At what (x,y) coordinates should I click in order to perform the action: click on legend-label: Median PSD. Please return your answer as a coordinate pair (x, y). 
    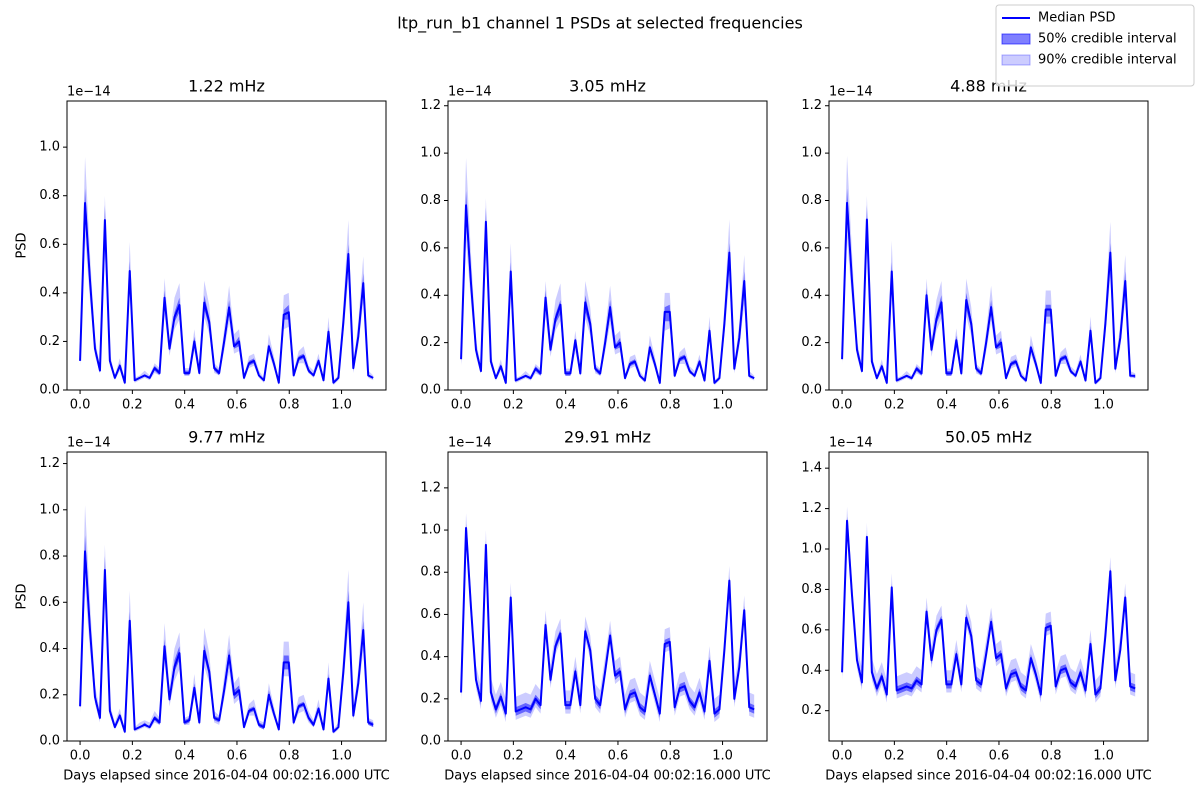
    Looking at the image, I should click on (1077, 18).